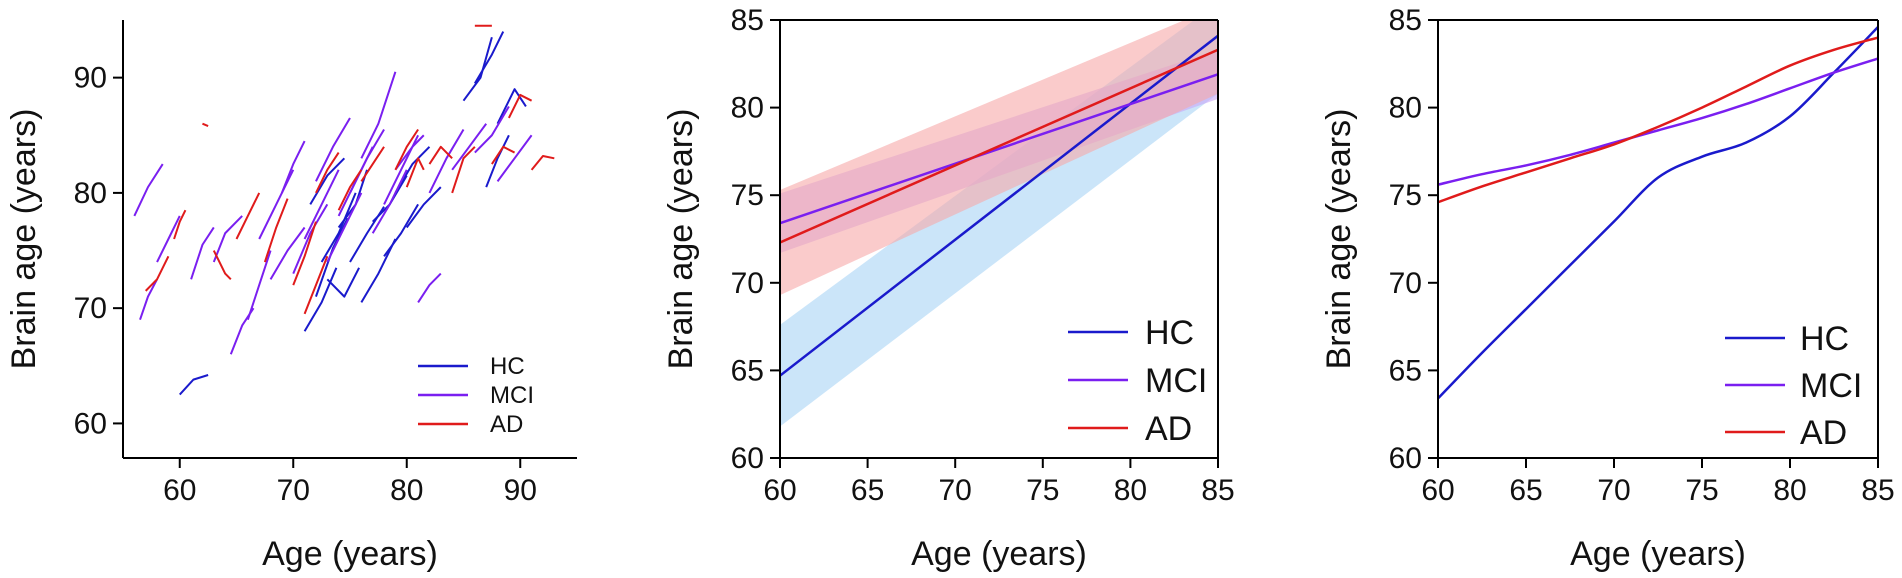 The width and height of the screenshot is (1902, 578). I want to click on y-tick-label: 75, so click(1405, 195).